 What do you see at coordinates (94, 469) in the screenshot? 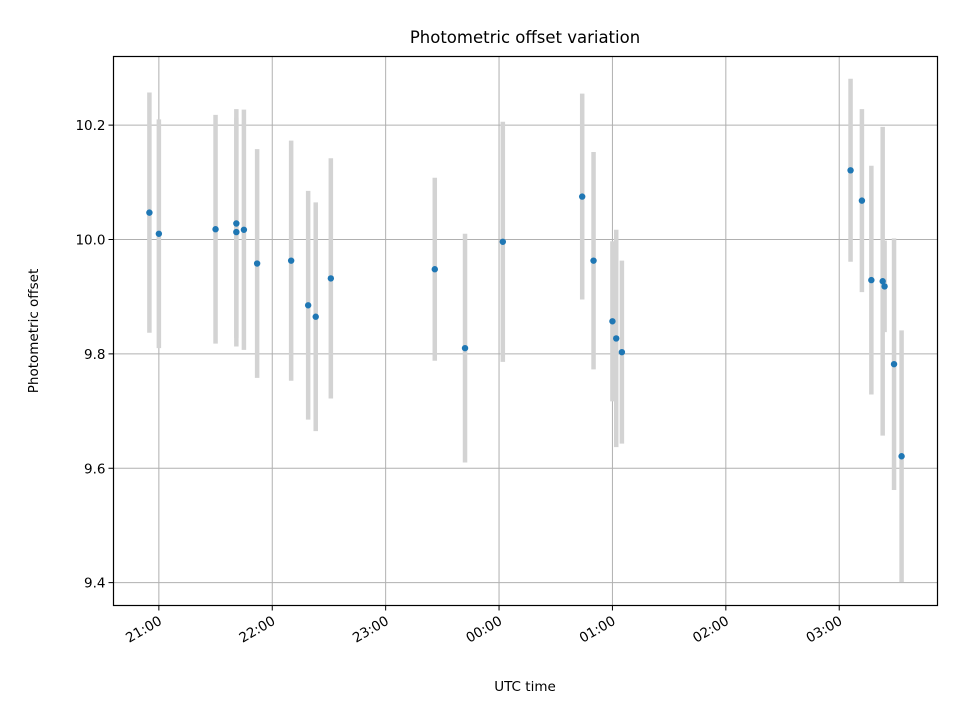
I see `y-tick-label: 9.6` at bounding box center [94, 469].